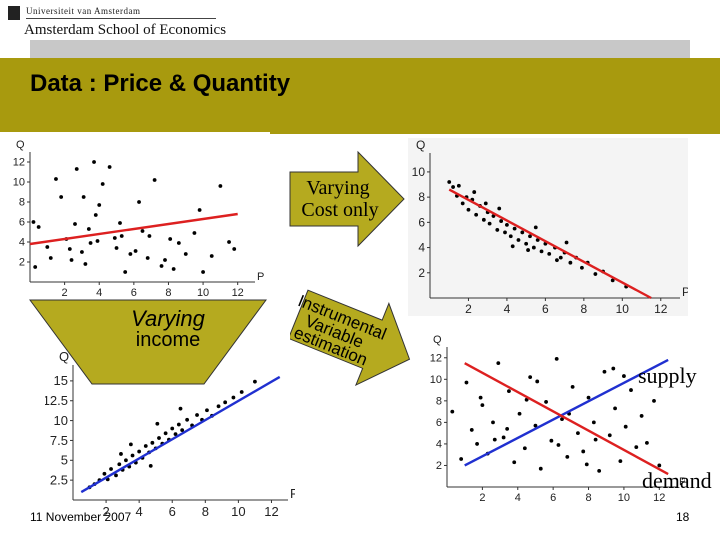 The height and width of the screenshot is (540, 720). What do you see at coordinates (56, 400) in the screenshot?
I see `y-tick-label: 12.5` at bounding box center [56, 400].